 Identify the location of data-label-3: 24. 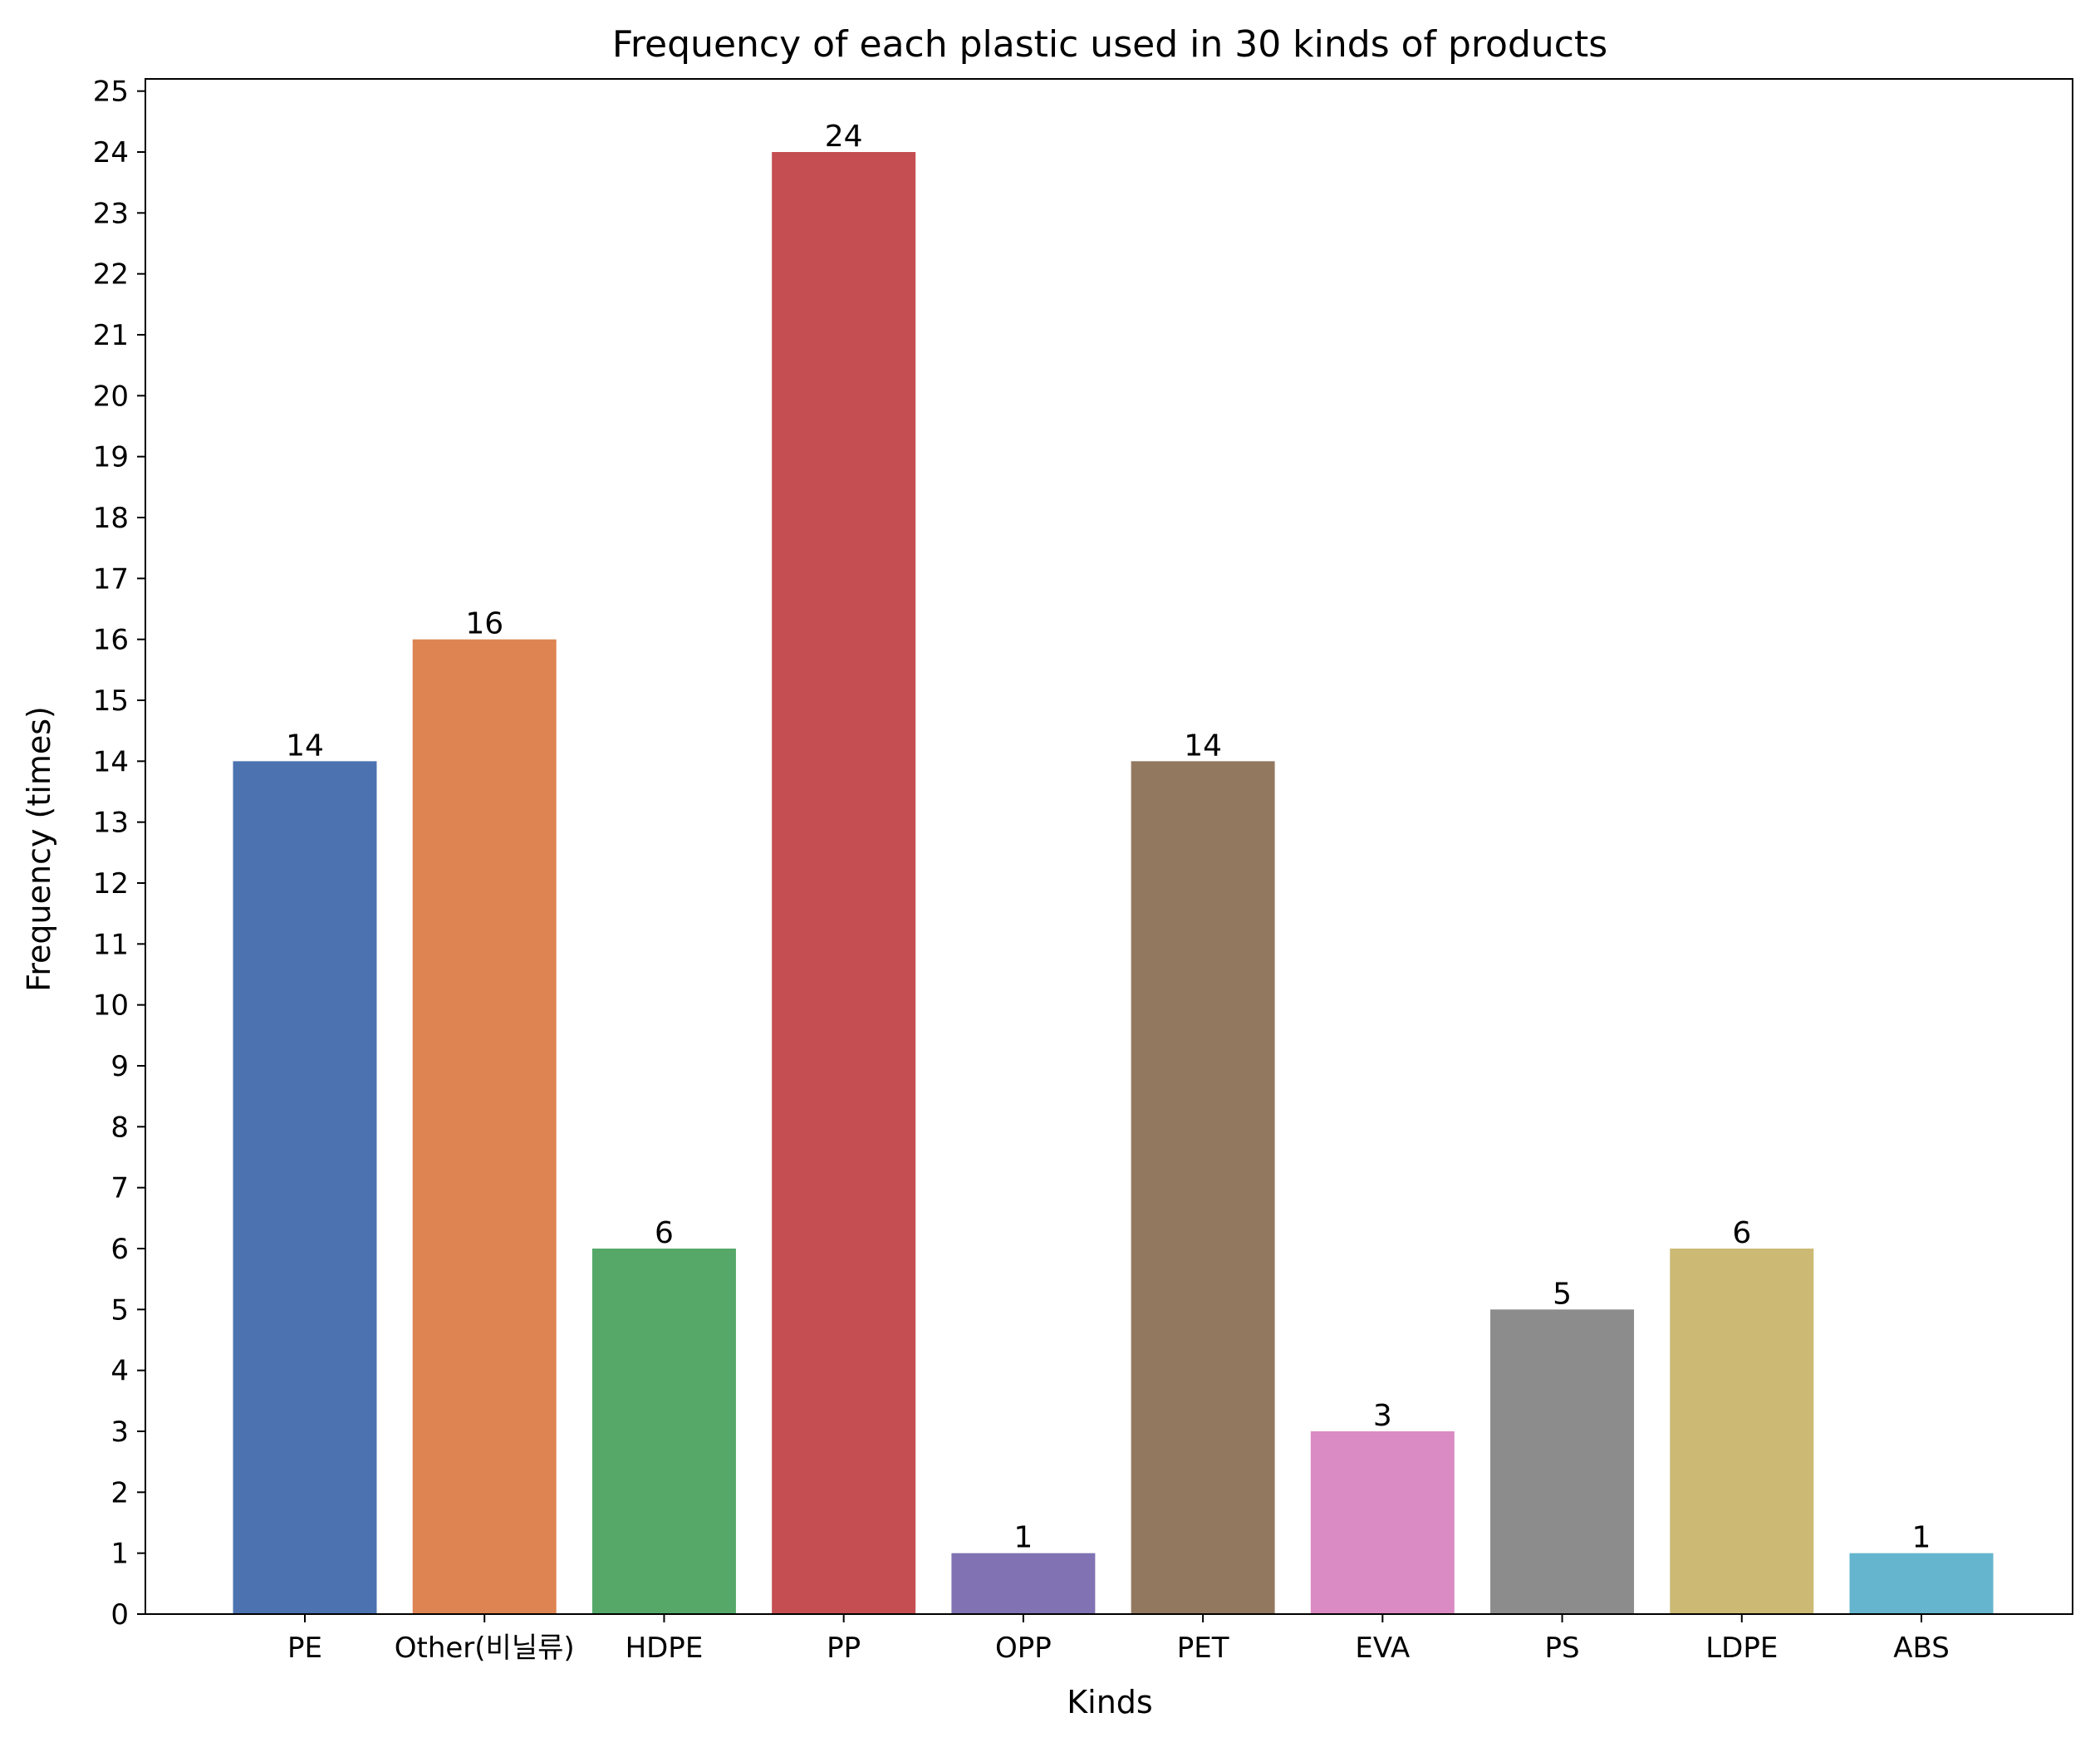
(844, 137).